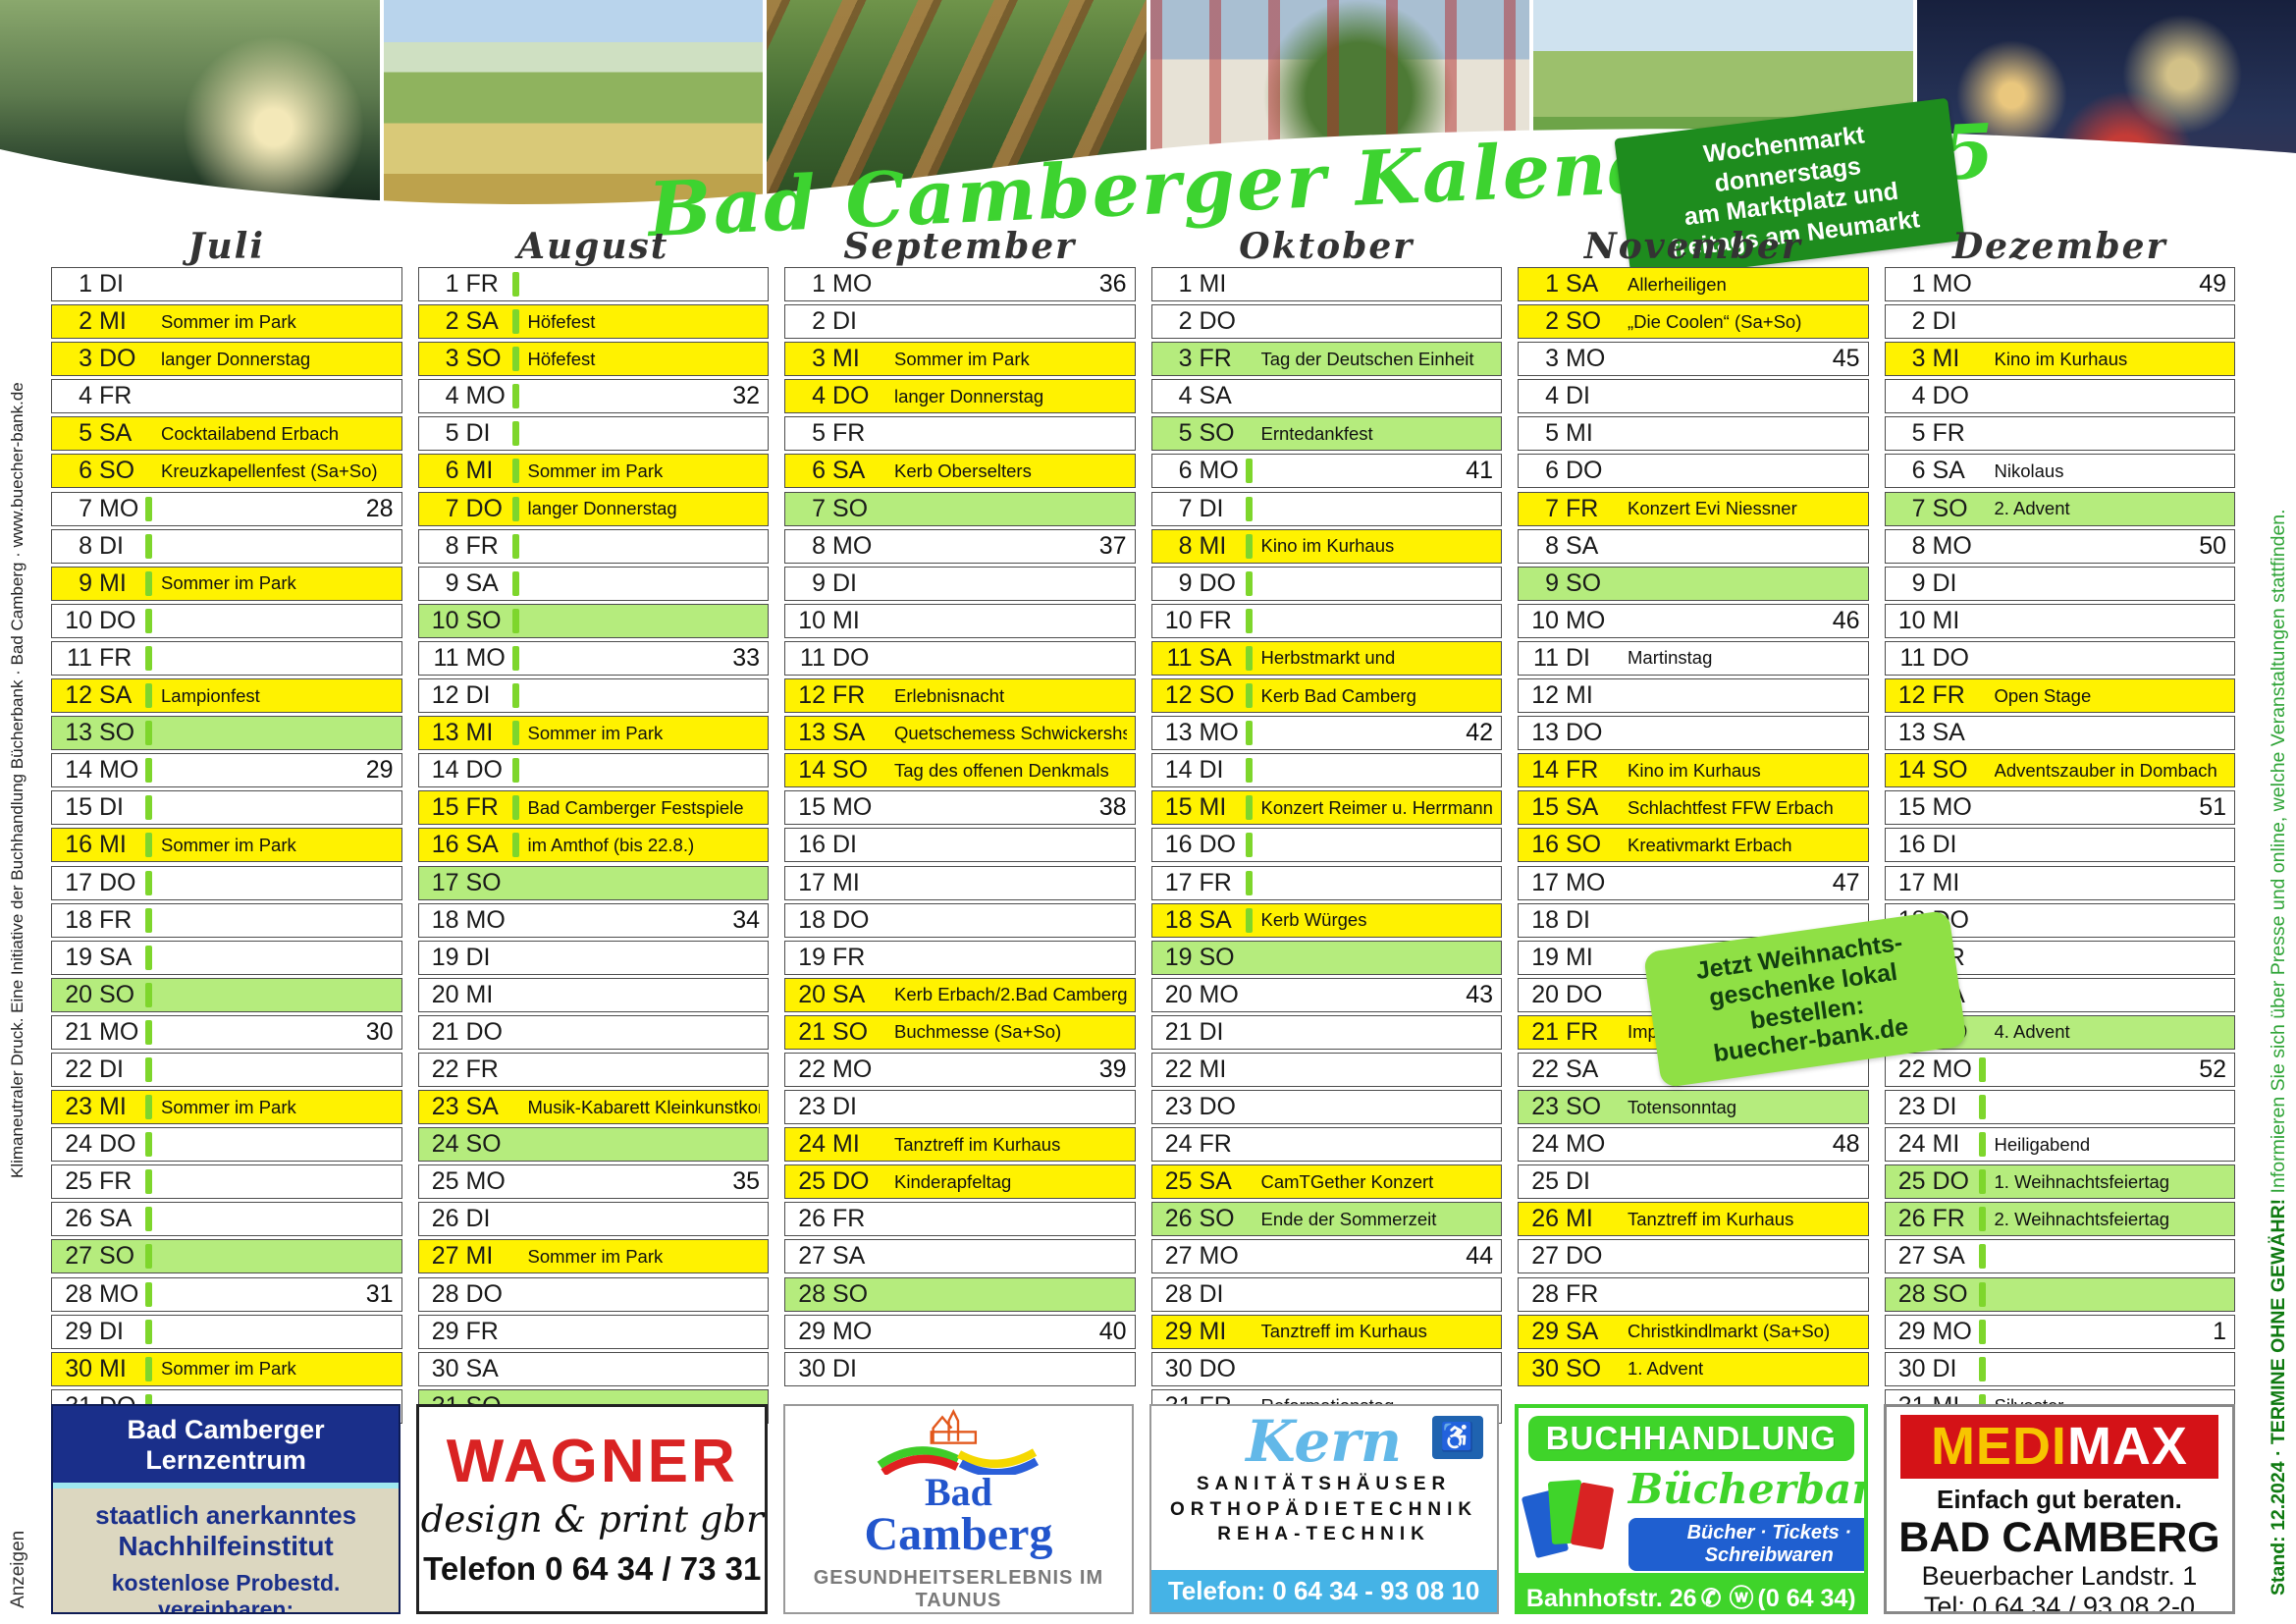  What do you see at coordinates (2059, 1602) in the screenshot?
I see `ad-medimax-phone: Tel: 0 64 34 / 93 08 2-0` at bounding box center [2059, 1602].